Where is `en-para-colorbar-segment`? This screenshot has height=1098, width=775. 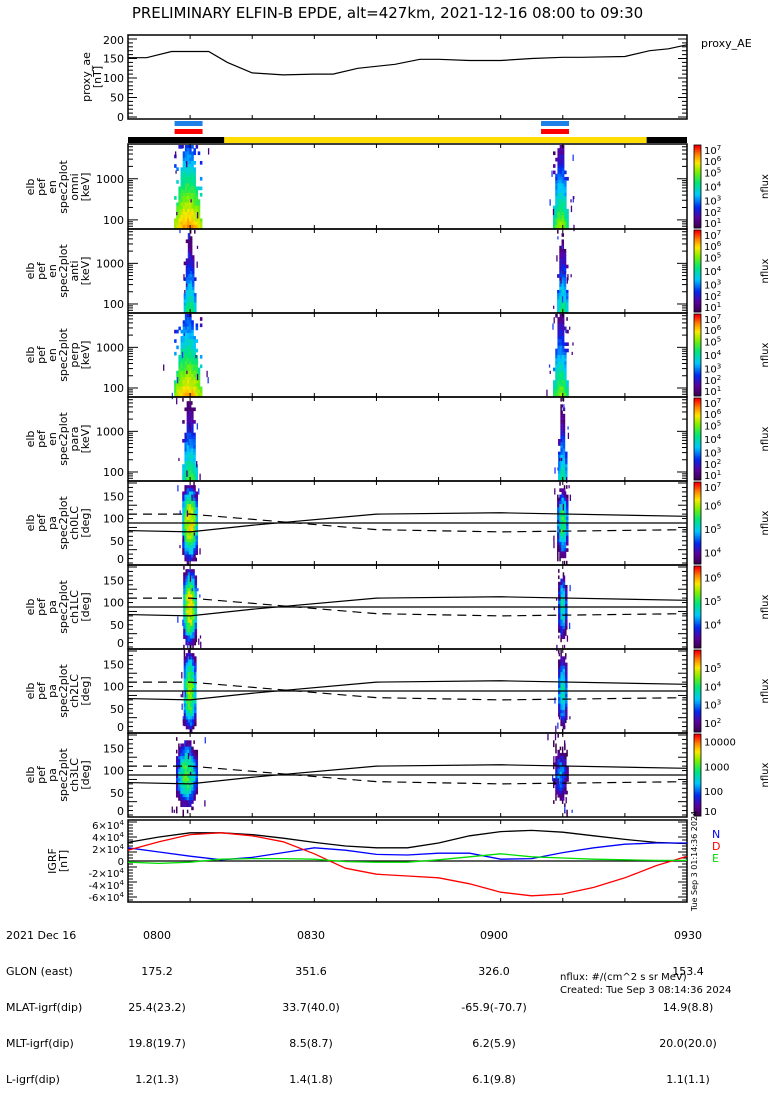
en-para-colorbar-segment is located at coordinates (697, 409).